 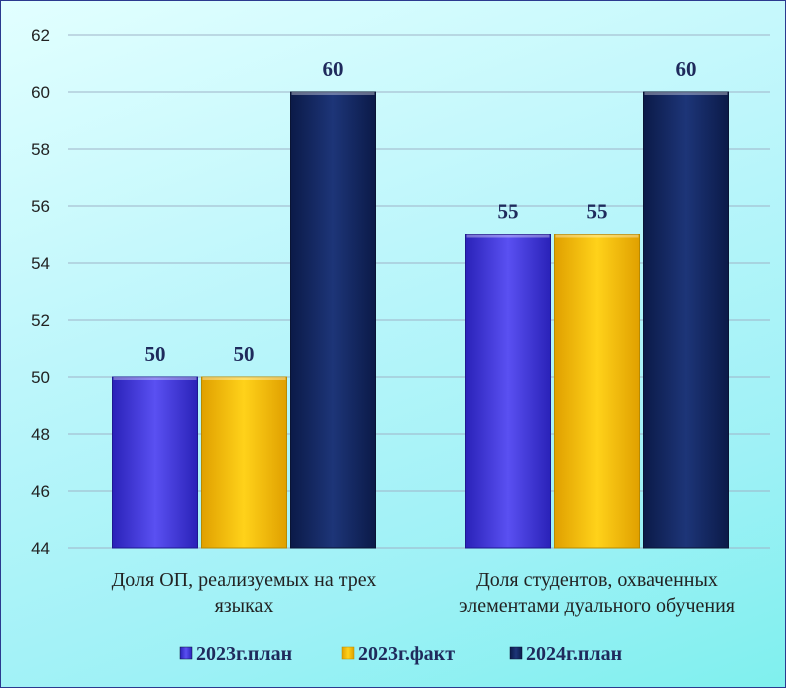 I want to click on y-tick-label: 50, so click(x=40, y=377).